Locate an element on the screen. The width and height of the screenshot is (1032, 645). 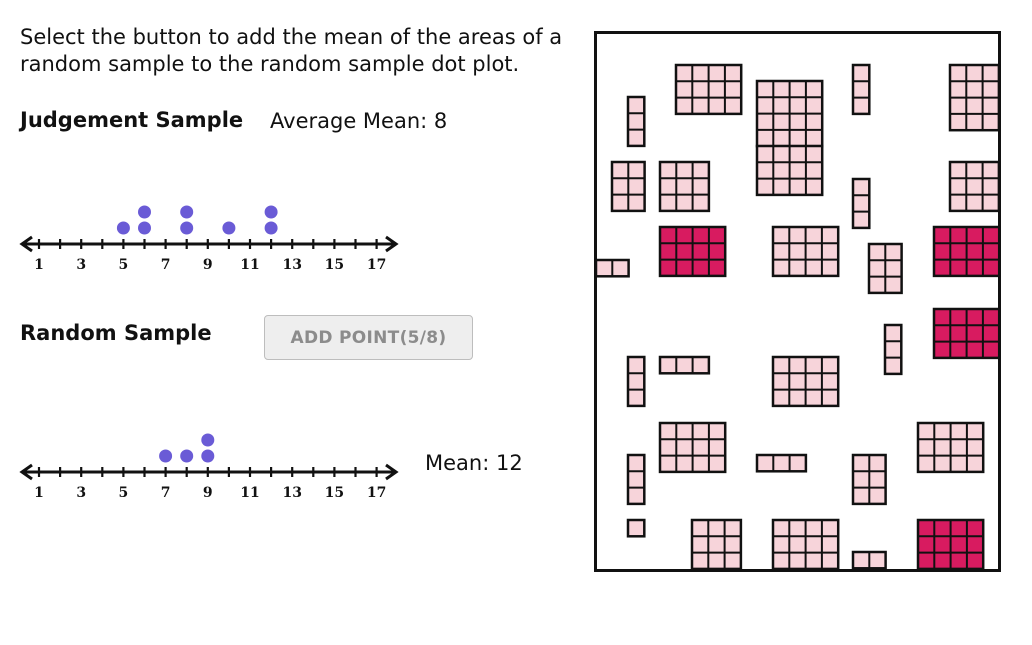
add-point-button: ADD POINT(5/8) is located at coordinates (368, 337).